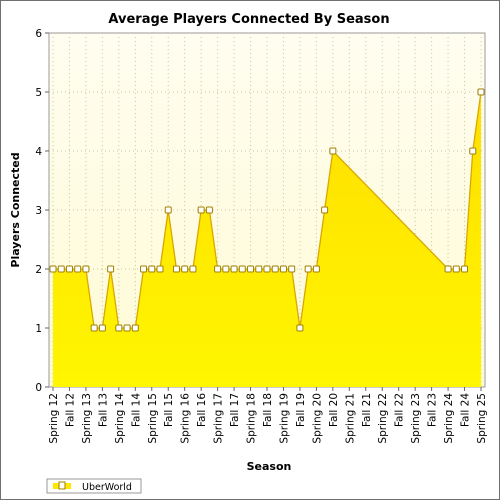 The height and width of the screenshot is (500, 500). What do you see at coordinates (120, 418) in the screenshot?
I see `x-tick-label: Spring 14` at bounding box center [120, 418].